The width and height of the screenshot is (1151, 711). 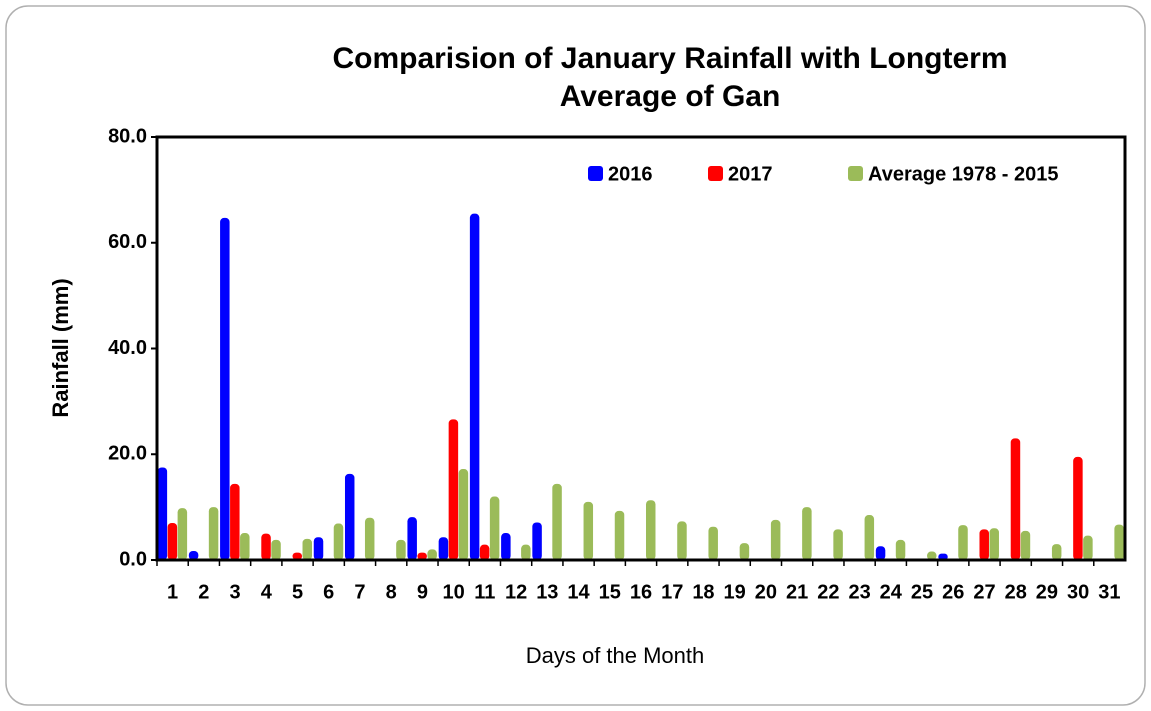 I want to click on legend-label: 2017, so click(x=750, y=174).